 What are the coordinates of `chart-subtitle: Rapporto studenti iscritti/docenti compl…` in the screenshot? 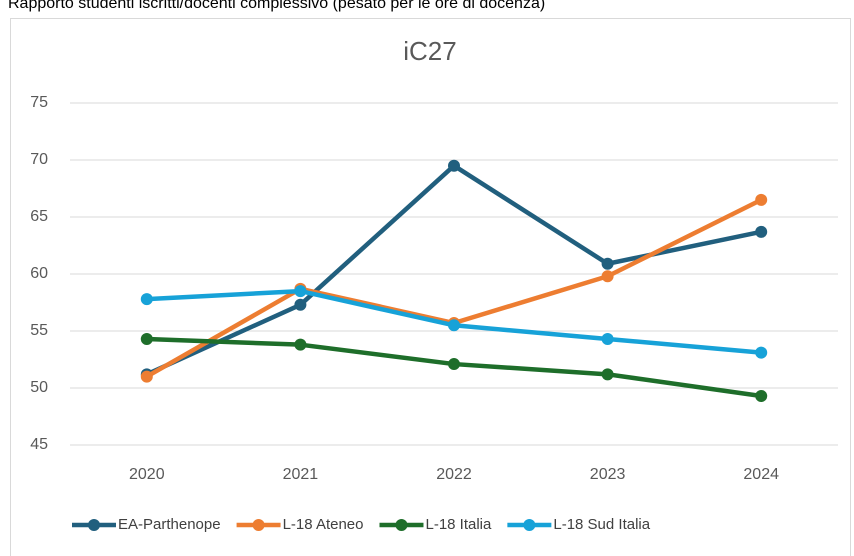 It's located at (276, 6).